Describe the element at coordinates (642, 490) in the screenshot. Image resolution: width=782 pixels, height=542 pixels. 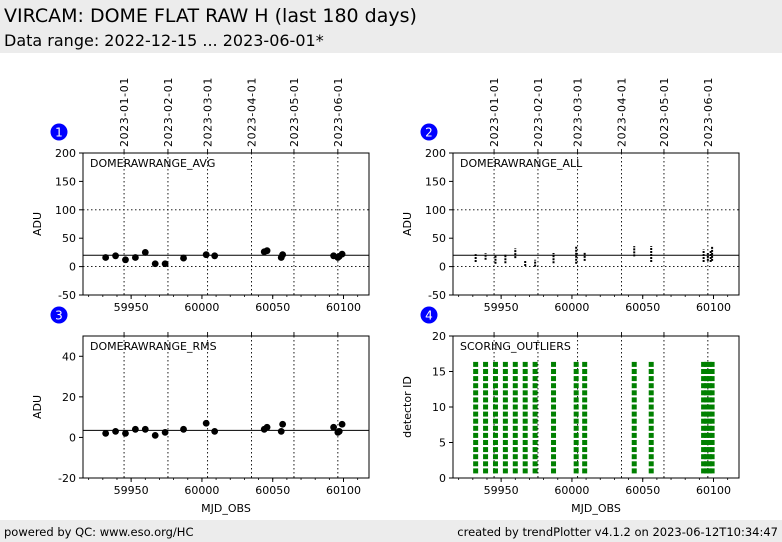
I see `panel-4-x-tick-label: 60050` at that location.